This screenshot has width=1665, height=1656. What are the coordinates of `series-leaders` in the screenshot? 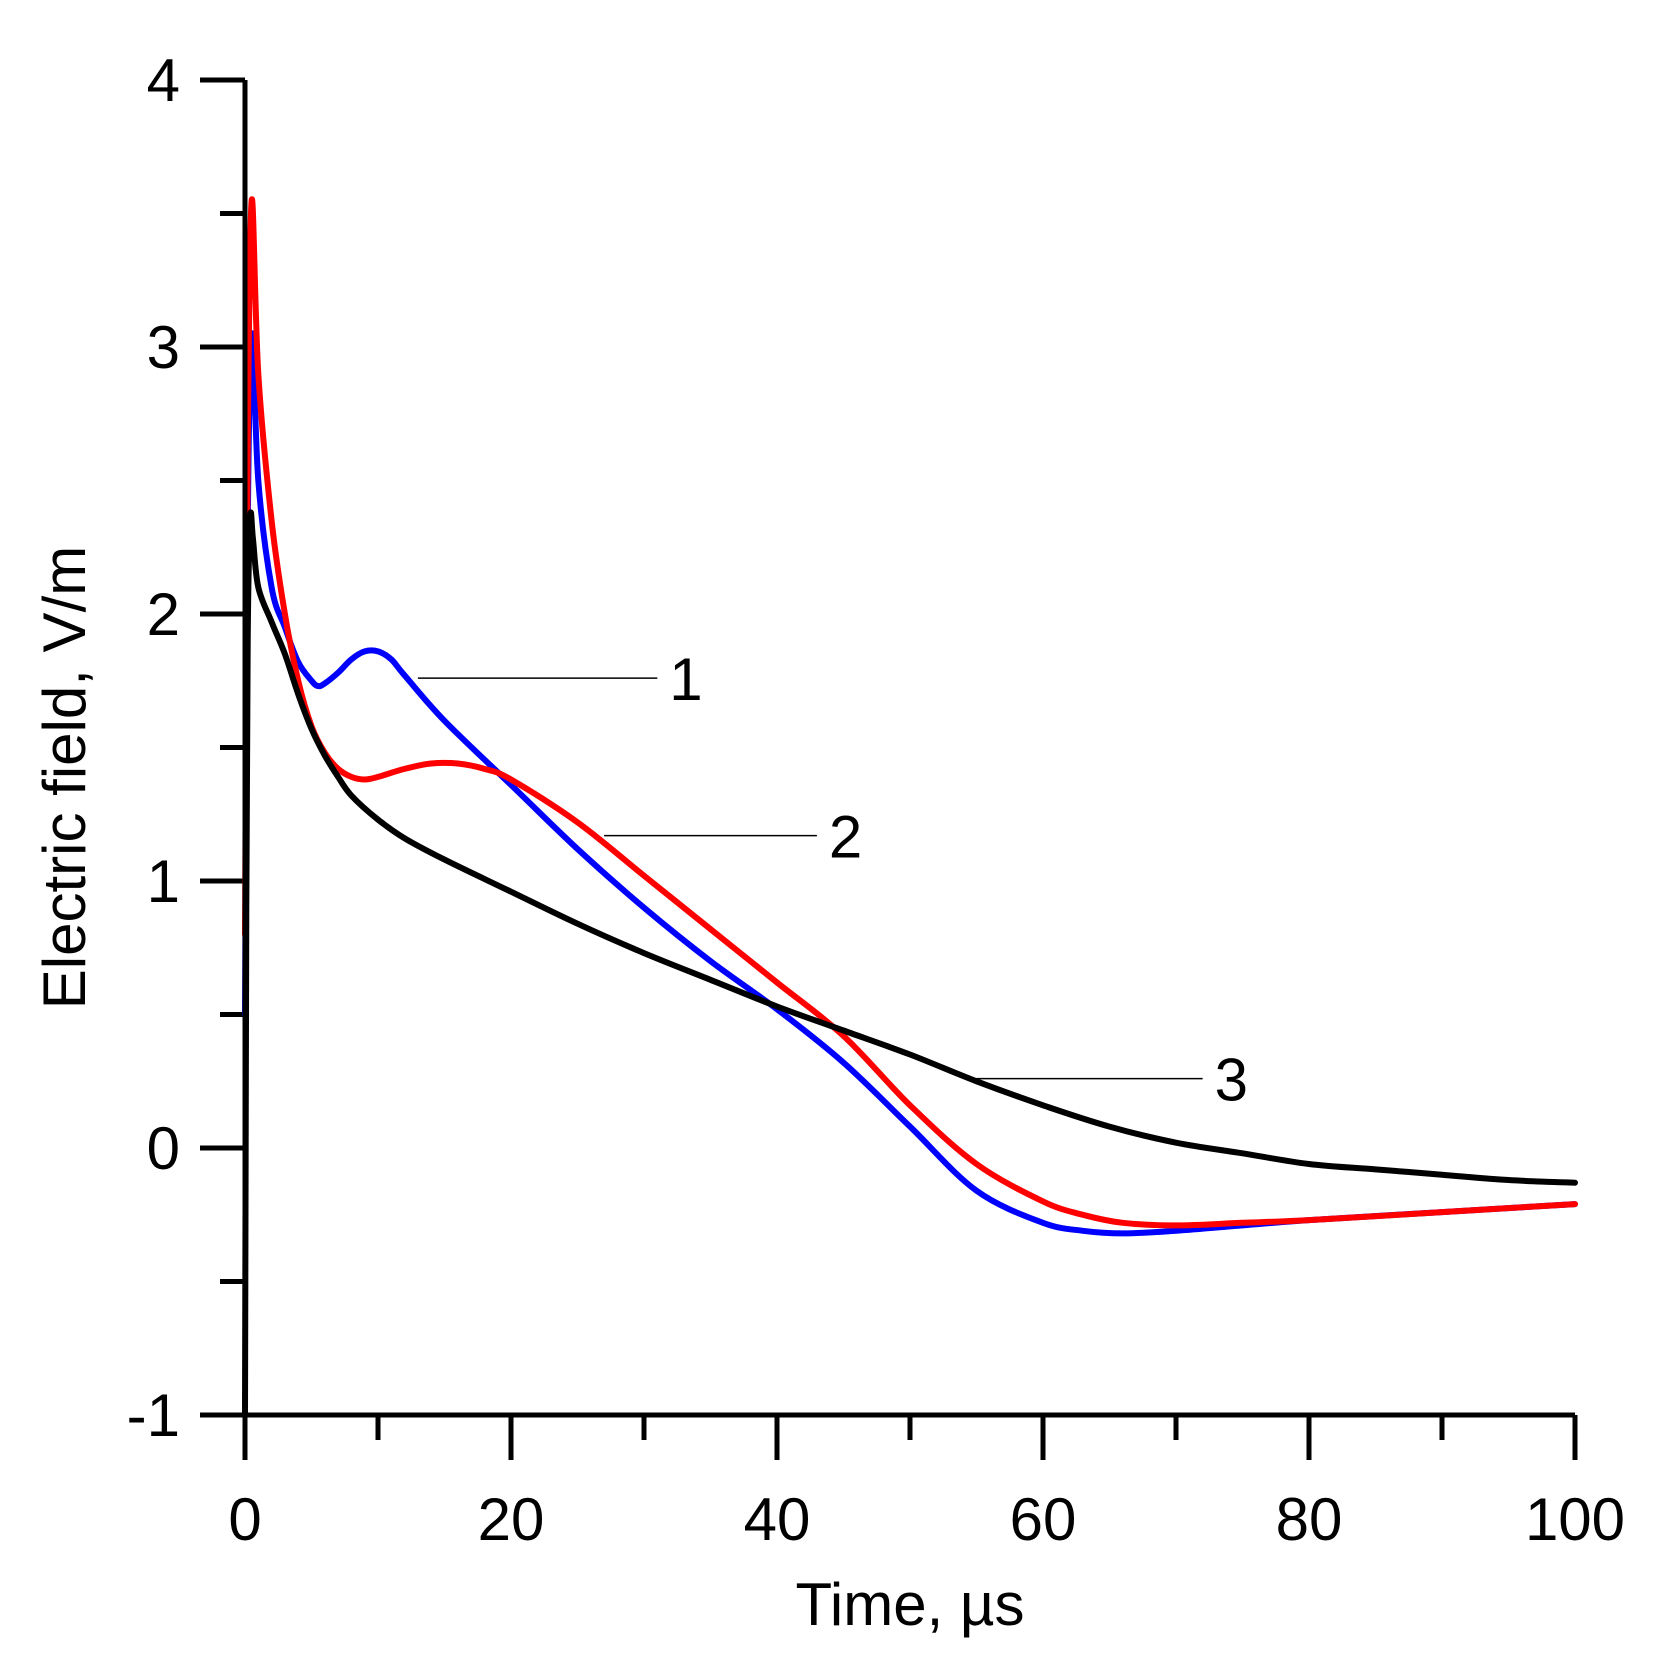 It's located at (810, 878).